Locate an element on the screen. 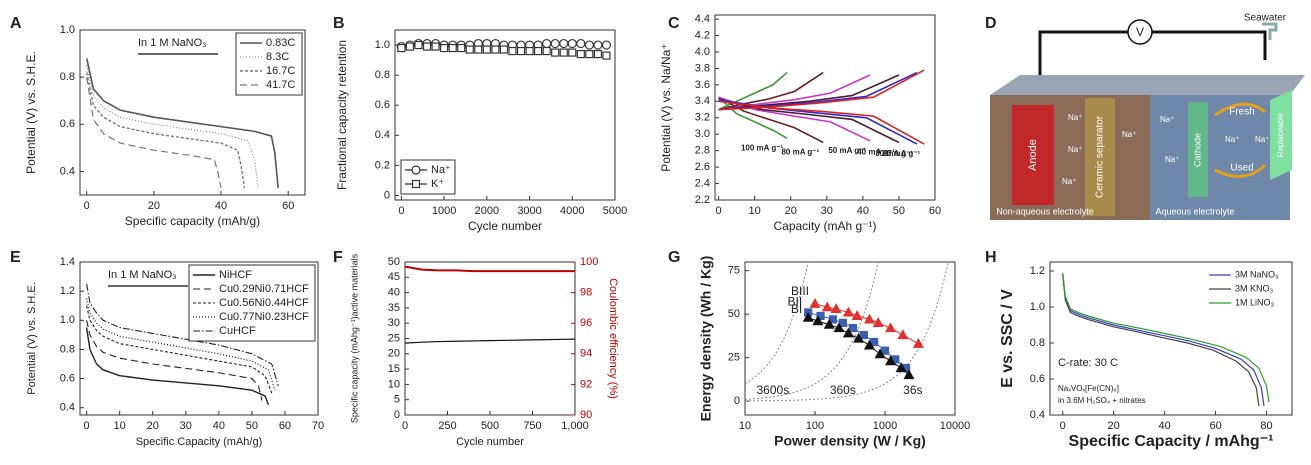 This screenshot has width=1311, height=465. faucet is located at coordinates (1270, 31).